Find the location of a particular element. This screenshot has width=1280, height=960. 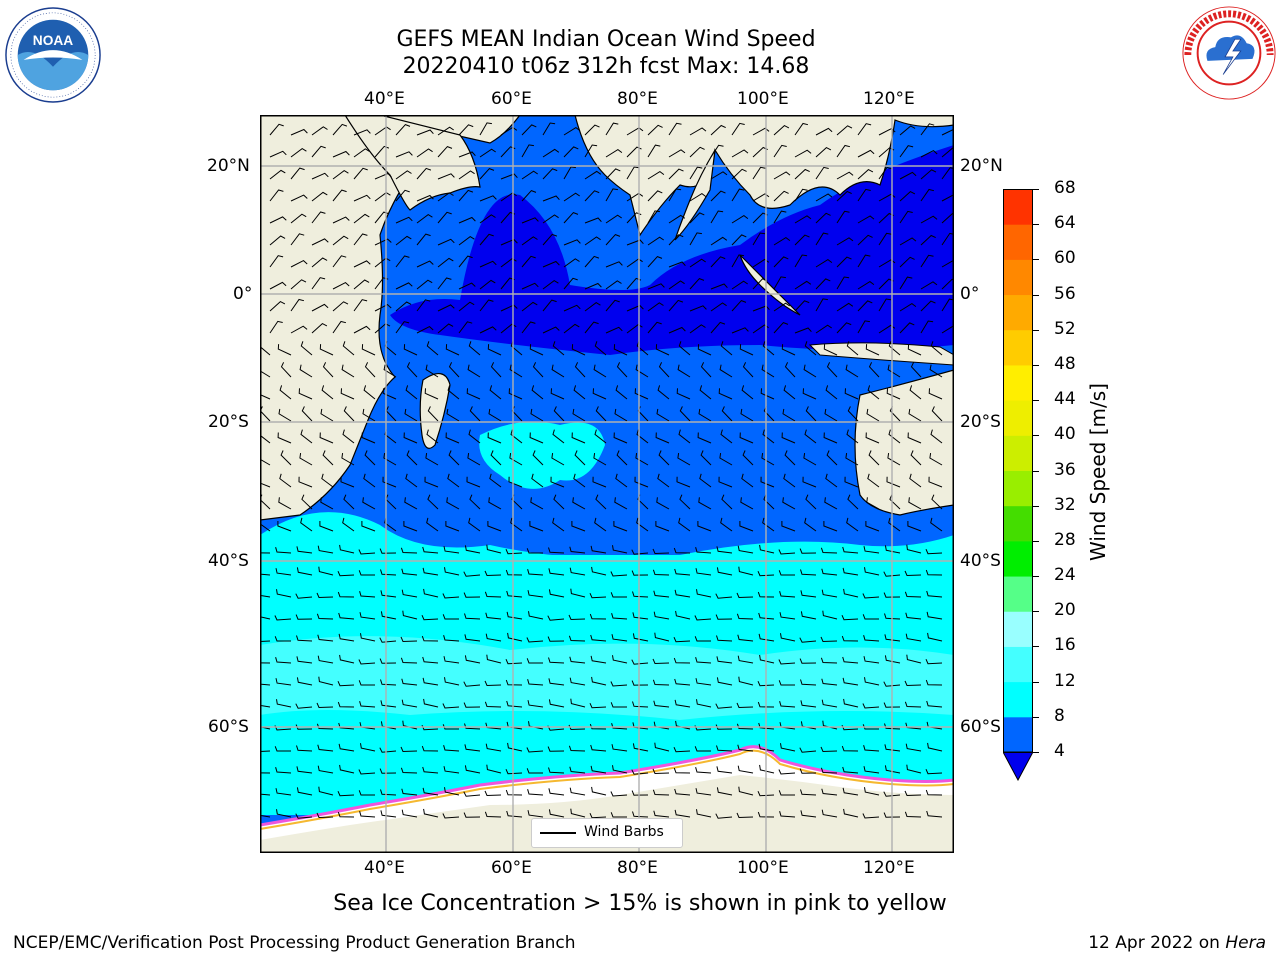

colorbar-tick-mark is located at coordinates (1036, 612).